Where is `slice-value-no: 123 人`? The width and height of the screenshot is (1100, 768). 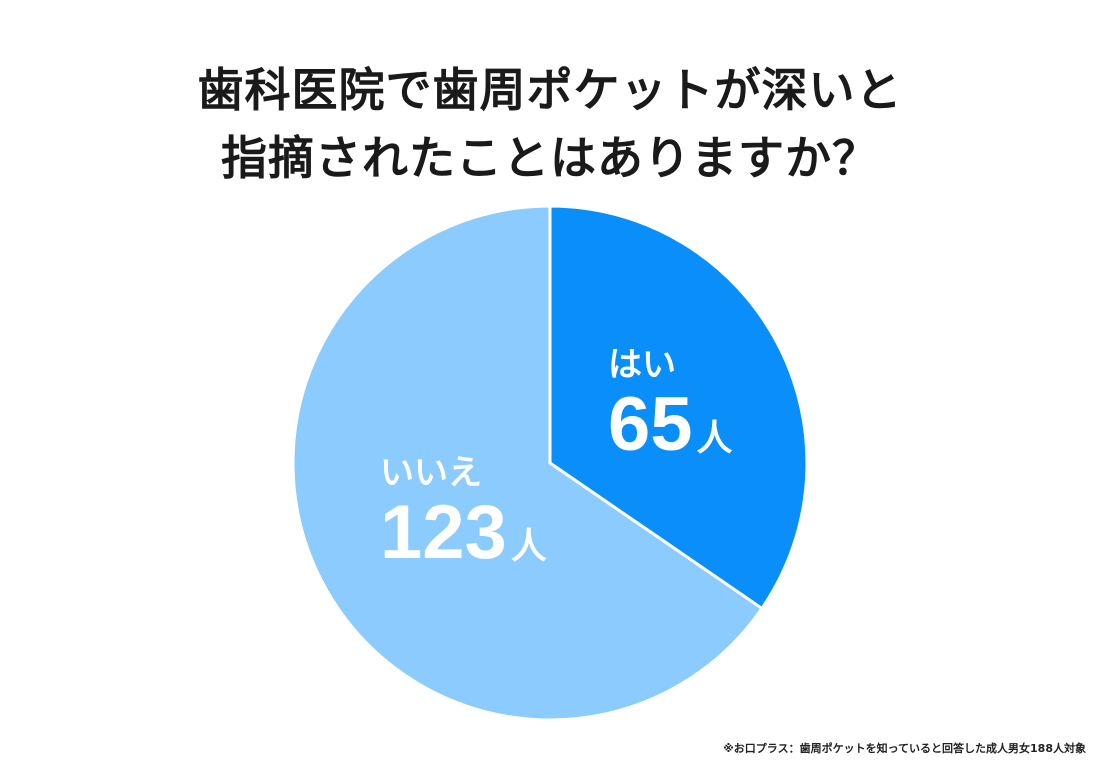
slice-value-no: 123 人 is located at coordinates (463, 539).